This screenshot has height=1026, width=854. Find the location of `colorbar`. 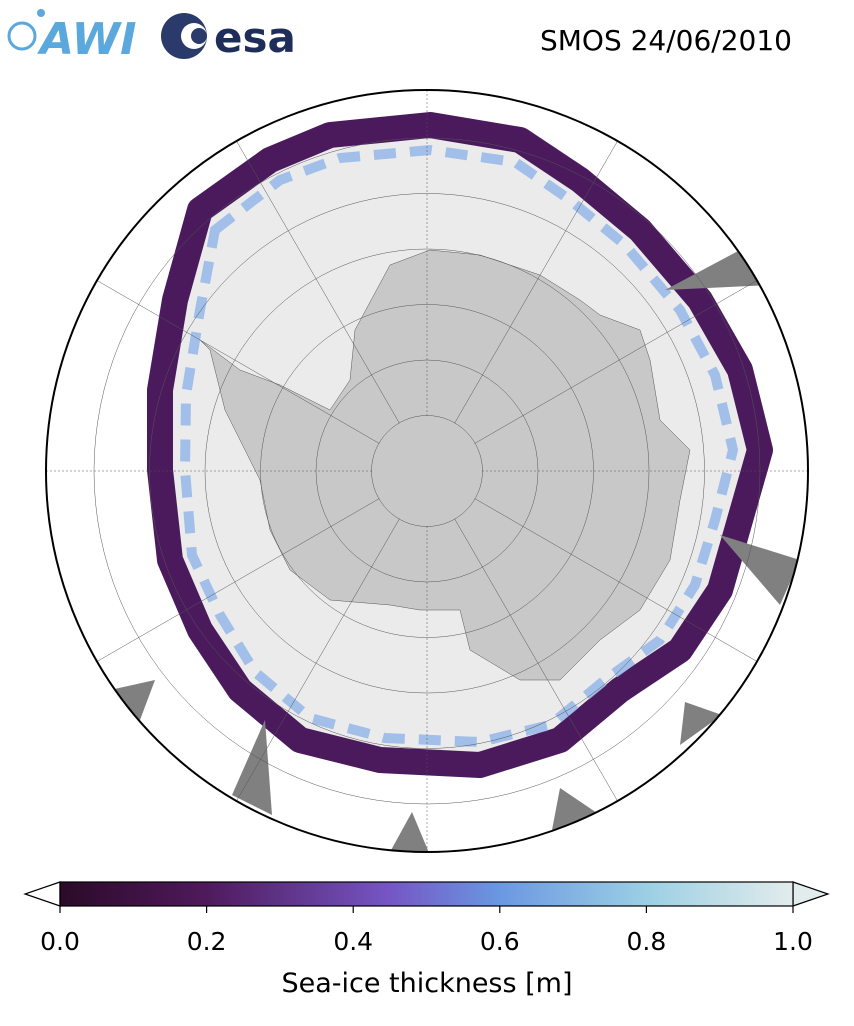

colorbar is located at coordinates (426, 894).